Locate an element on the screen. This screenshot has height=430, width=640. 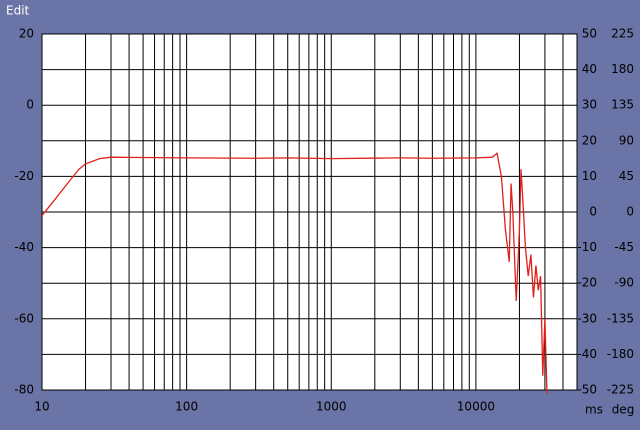
y3-tick-label: -135 is located at coordinates (620, 318).